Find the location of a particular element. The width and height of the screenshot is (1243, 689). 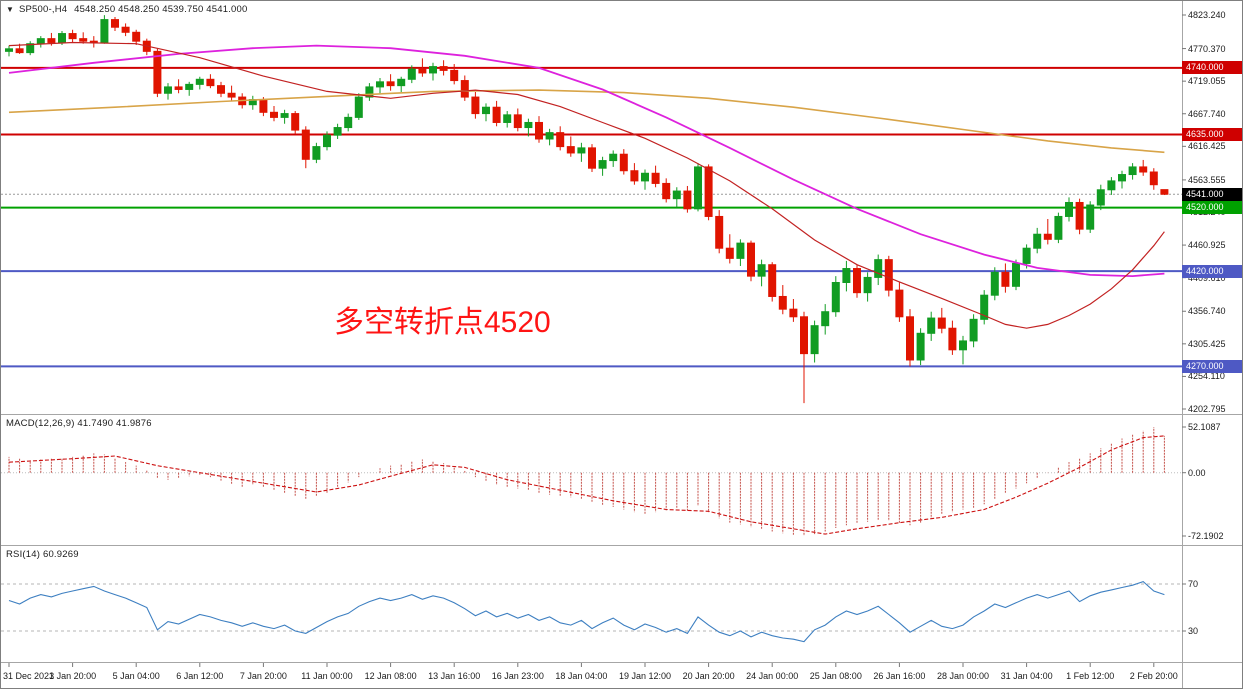

current-price-badge: 4541.000 is located at coordinates (1212, 194).